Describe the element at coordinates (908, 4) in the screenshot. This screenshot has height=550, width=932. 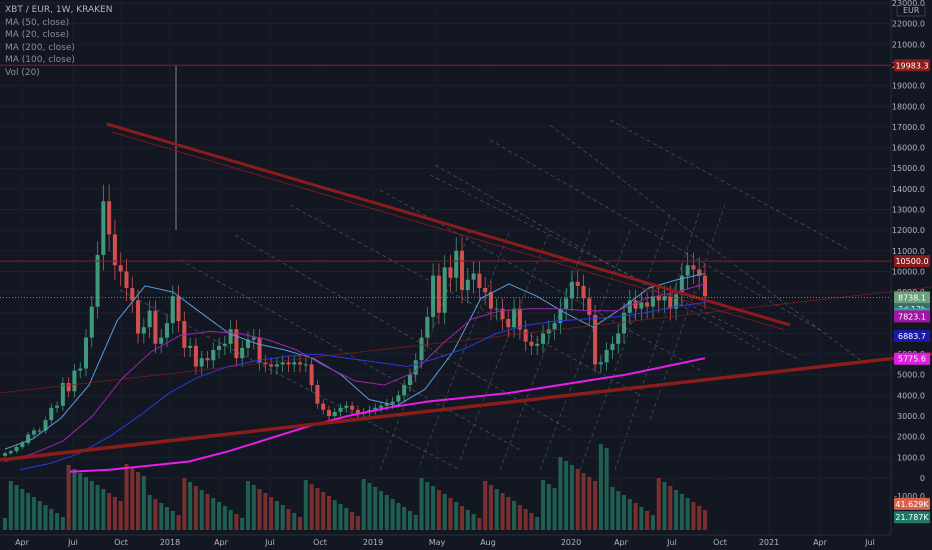
I see `y-tick-label: 23000.0` at that location.